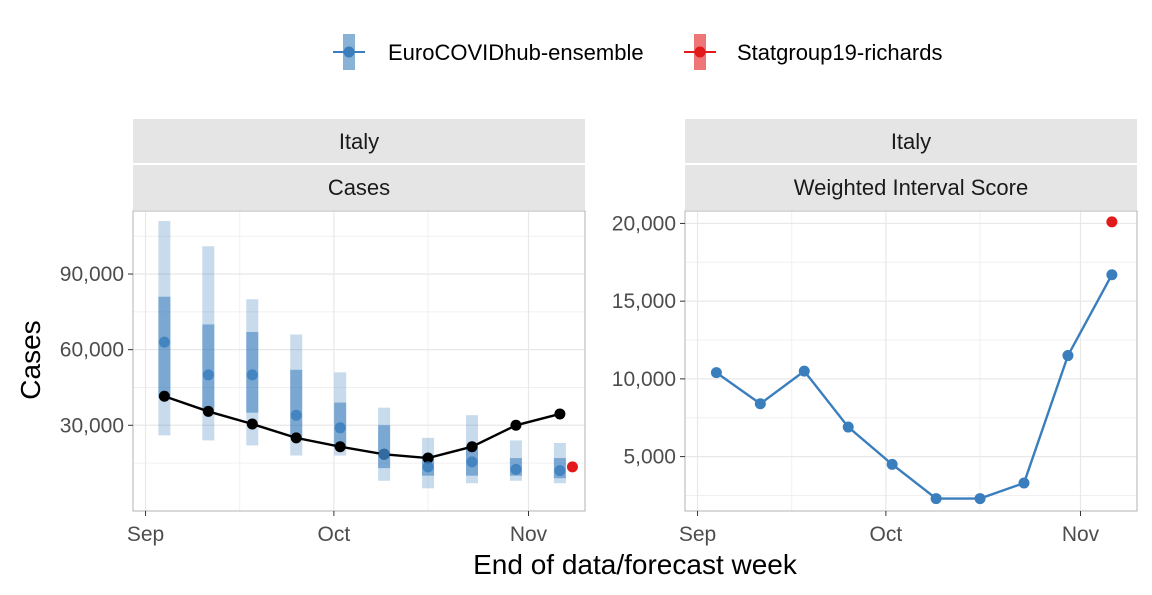 Image resolution: width=1152 pixels, height=595 pixels. What do you see at coordinates (911, 187) in the screenshot?
I see `right-strip-metric: Weighted Interval Score` at bounding box center [911, 187].